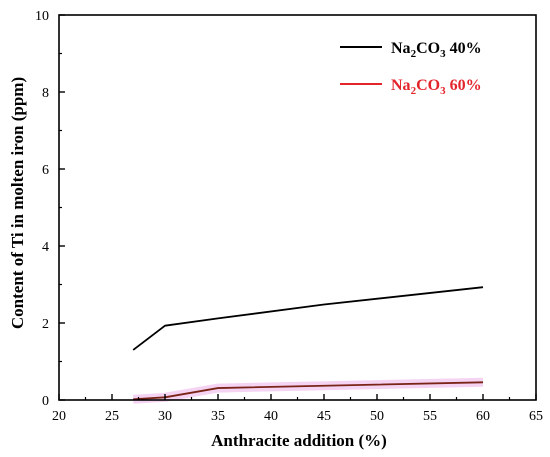 Image resolution: width=550 pixels, height=457 pixels. Describe the element at coordinates (45, 401) in the screenshot. I see `y-tick-label: 0` at that location.